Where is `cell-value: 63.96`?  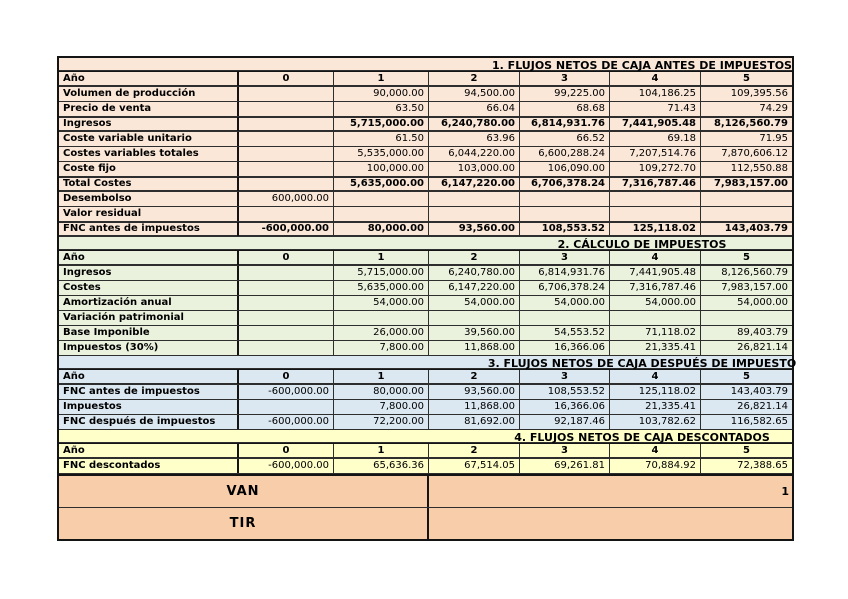
cell-value: 63.96 is located at coordinates (474, 139).